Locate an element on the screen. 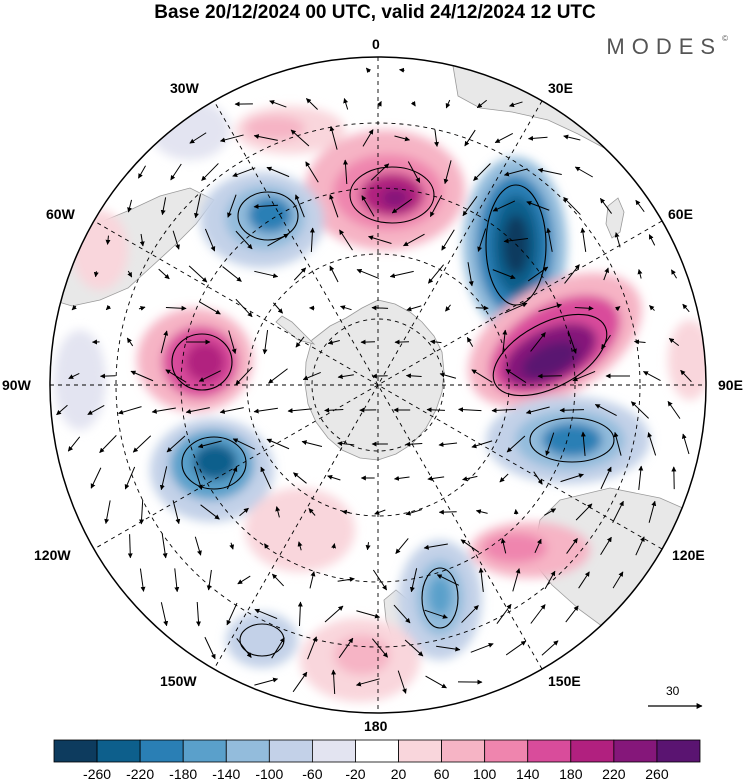 This screenshot has height=783, width=750. colorbar-tick-label: 140 is located at coordinates (528, 774).